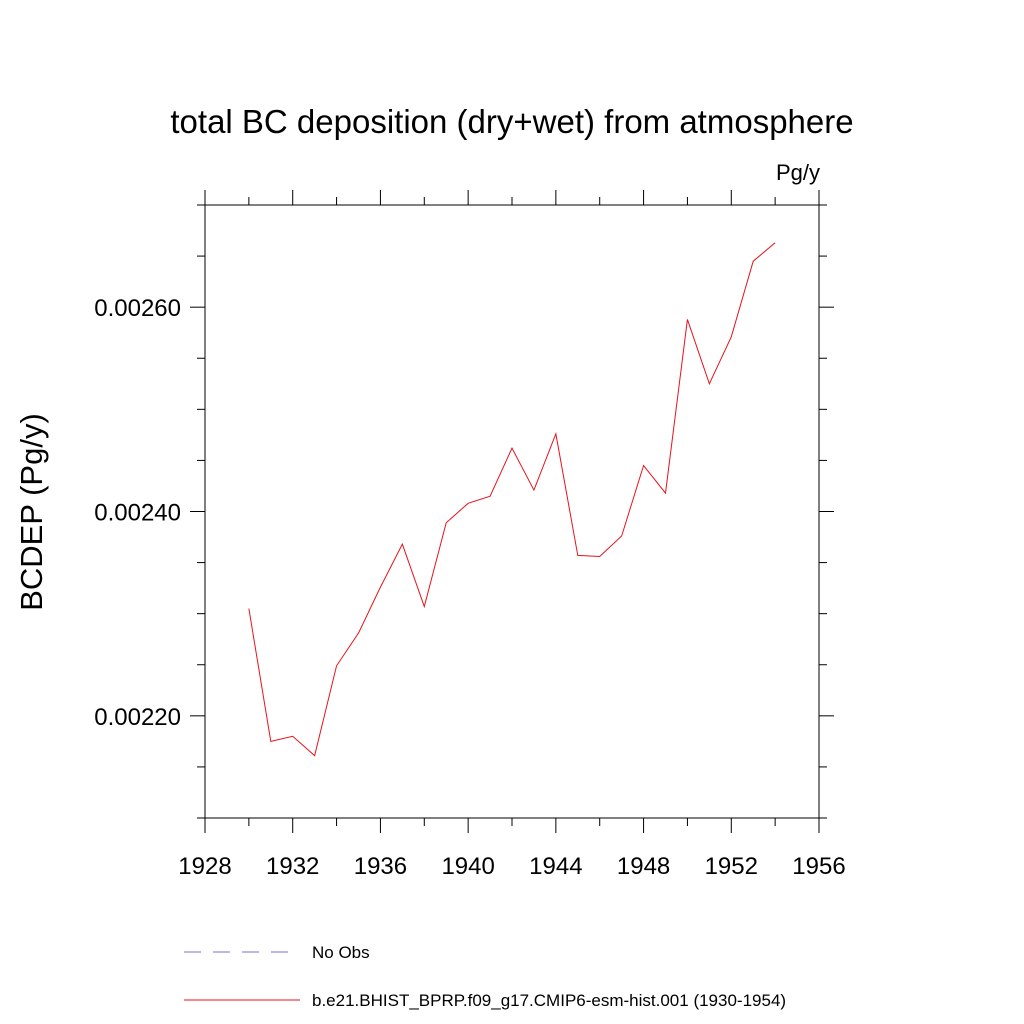 This screenshot has height=1024, width=1024. What do you see at coordinates (31, 512) in the screenshot?
I see `y-axis-label: BCDEP (Pg/y)` at bounding box center [31, 512].